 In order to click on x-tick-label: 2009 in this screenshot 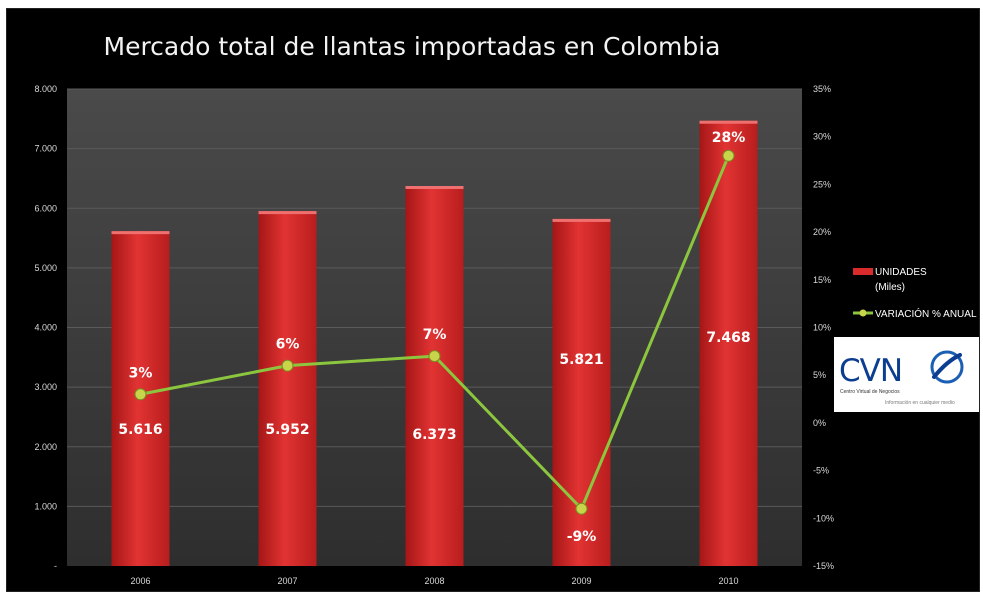, I will do `click(581, 581)`.